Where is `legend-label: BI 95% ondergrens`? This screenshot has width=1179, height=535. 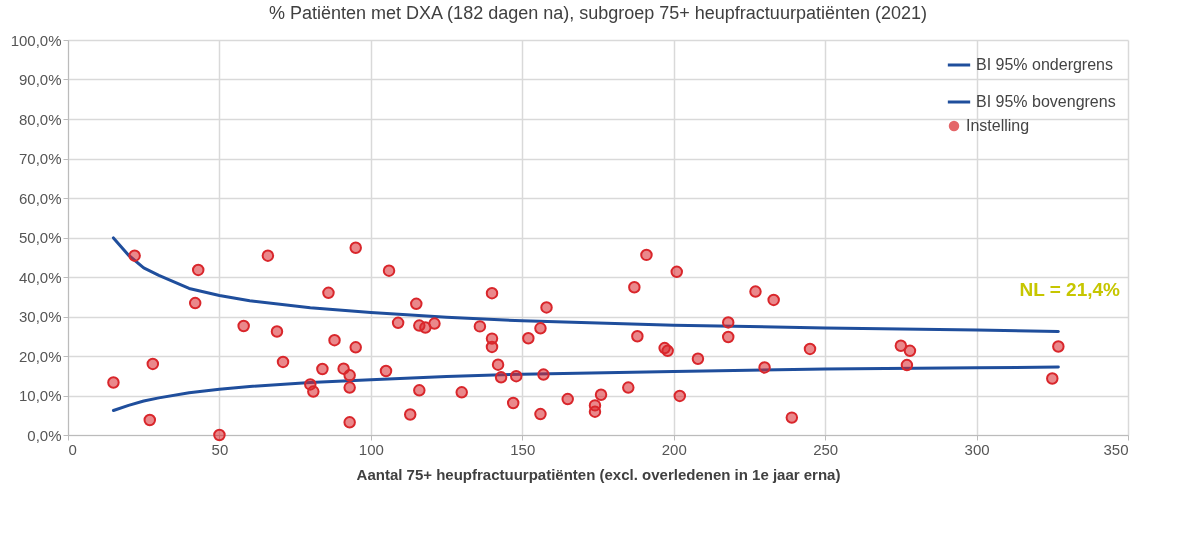 legend-label: BI 95% ondergrens is located at coordinates (1044, 64).